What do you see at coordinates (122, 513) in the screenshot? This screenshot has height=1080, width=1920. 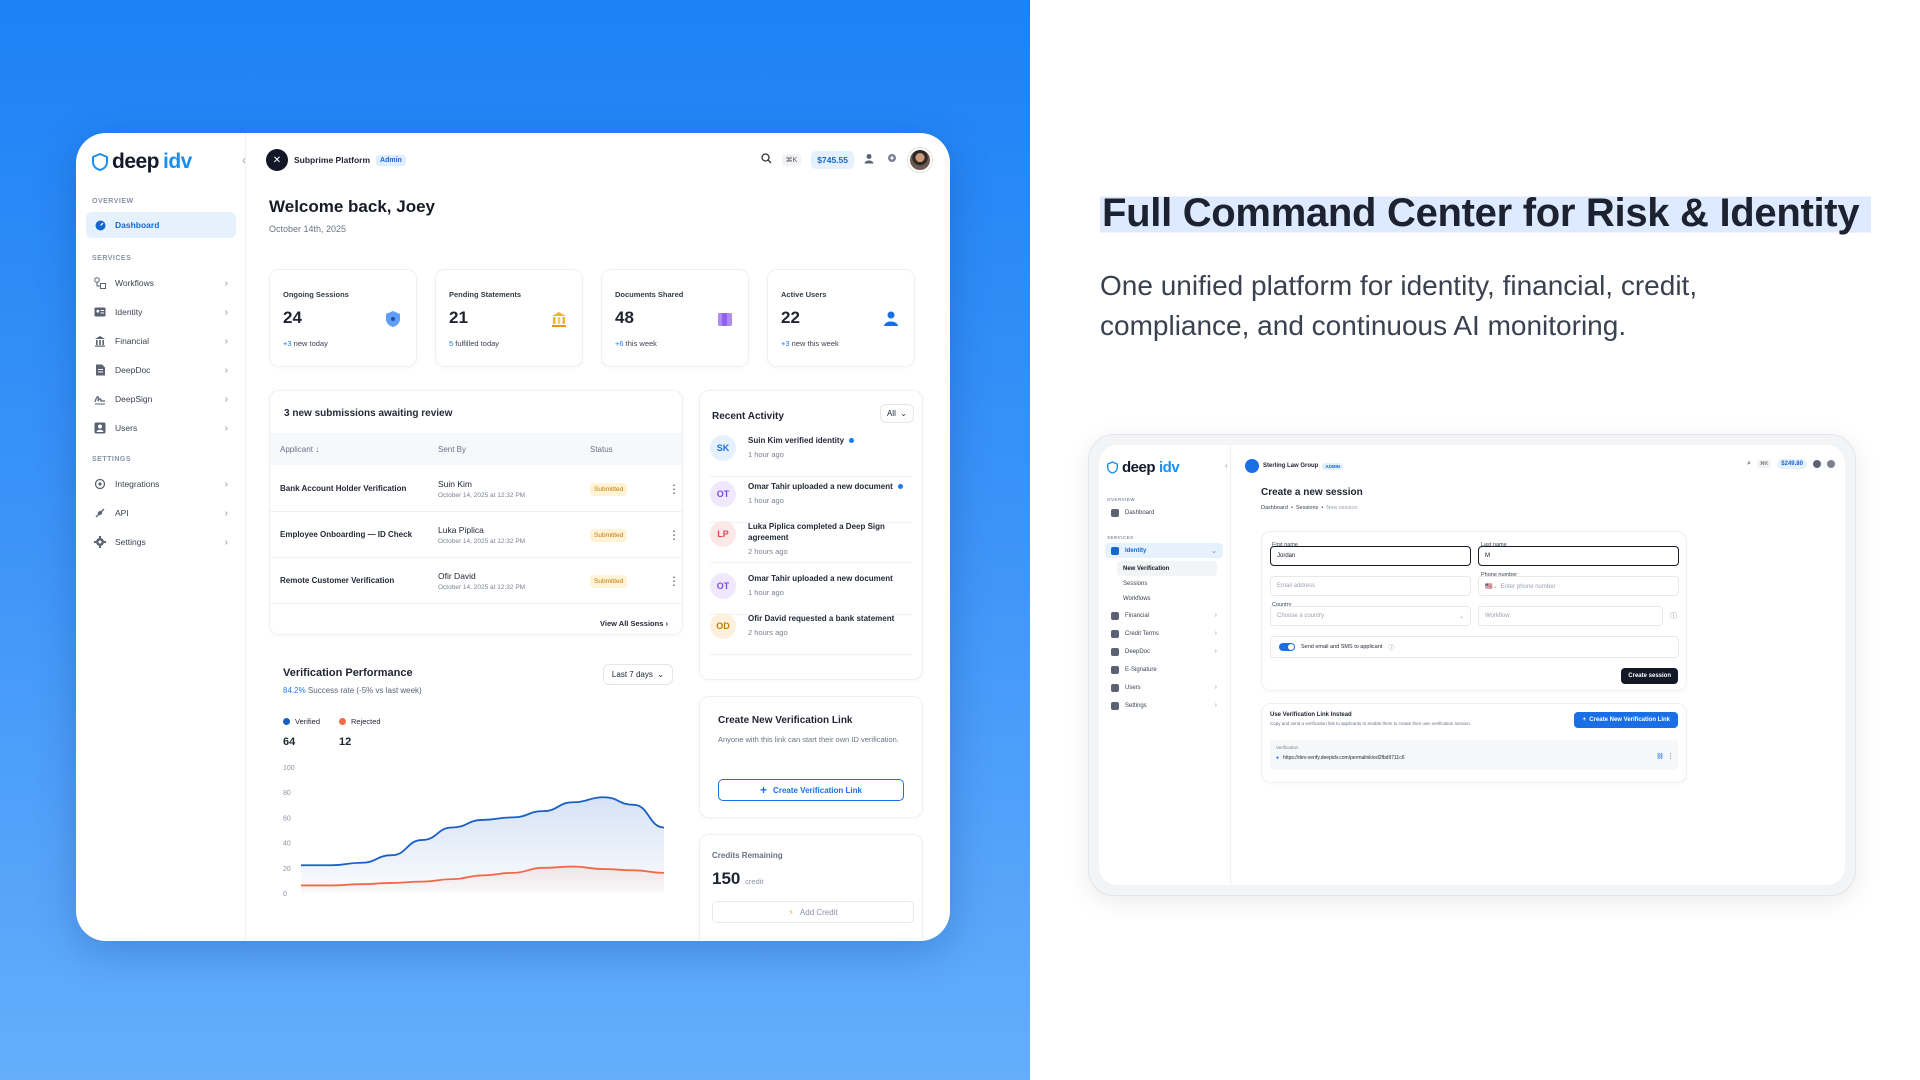 I see `sidebar-item-label: API` at bounding box center [122, 513].